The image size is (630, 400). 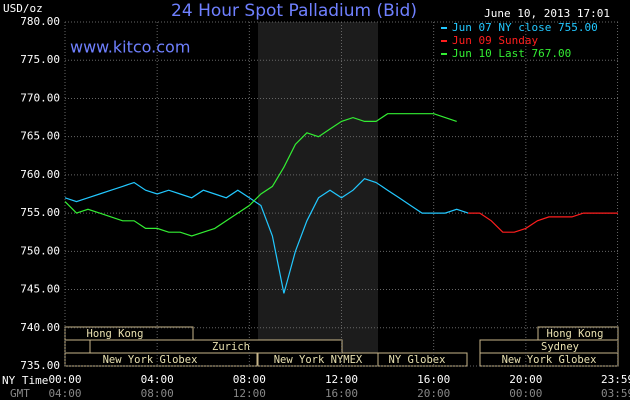 What do you see at coordinates (543, 222) in the screenshot?
I see `series-line` at bounding box center [543, 222].